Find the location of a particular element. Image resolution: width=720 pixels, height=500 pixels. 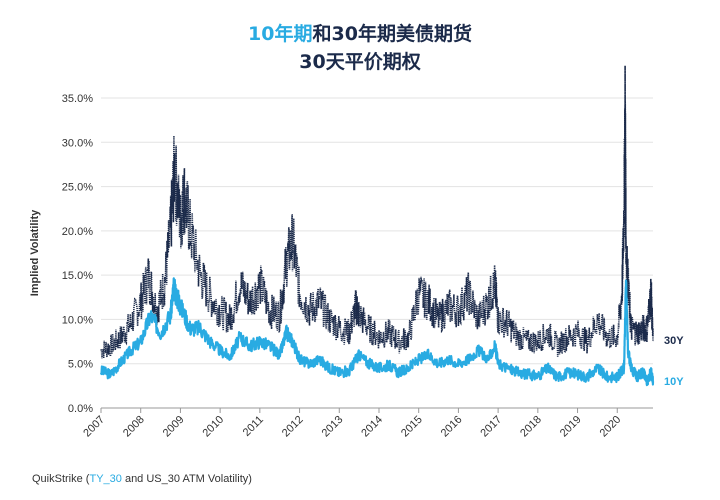

y-tick-label: 5.0% is located at coordinates (80, 365).